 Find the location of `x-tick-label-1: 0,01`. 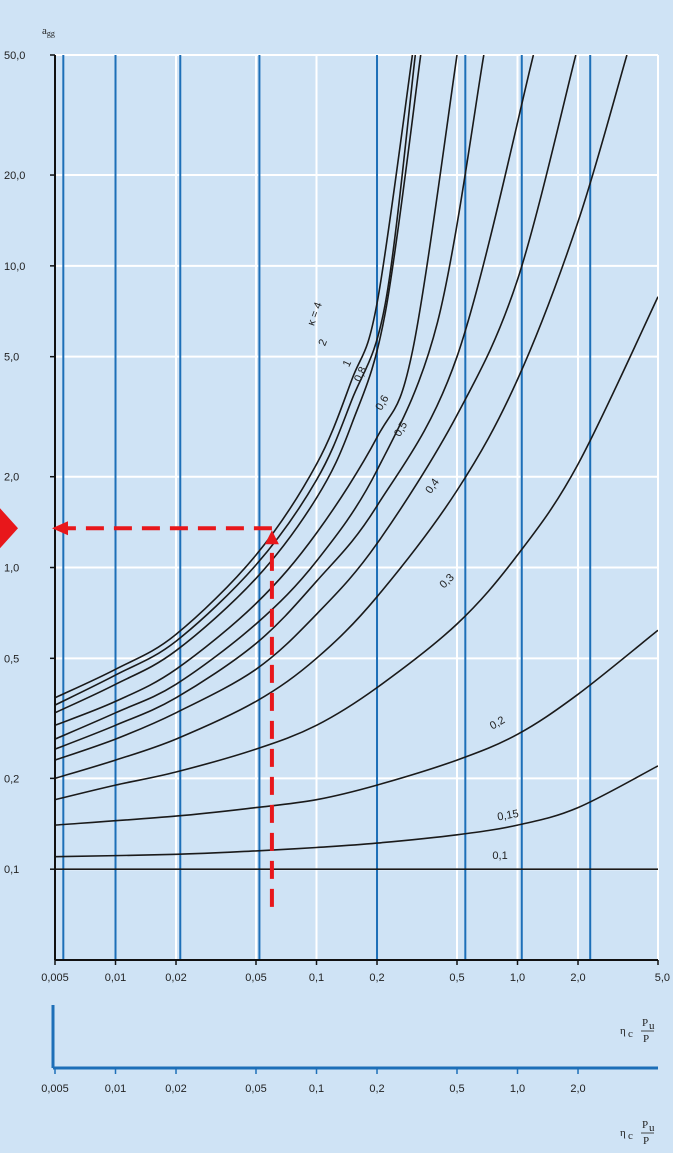

x-tick-label-1: 0,01 is located at coordinates (115, 978).